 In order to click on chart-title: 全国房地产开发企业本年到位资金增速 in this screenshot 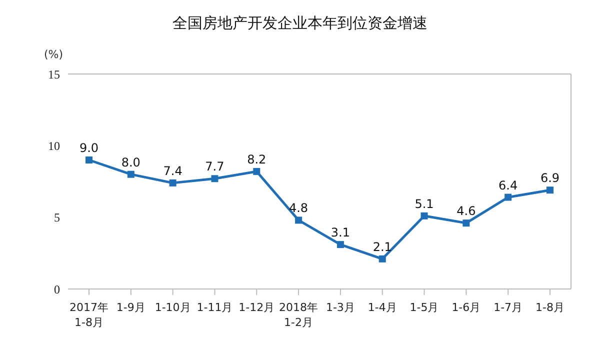, I will do `click(300, 23)`.